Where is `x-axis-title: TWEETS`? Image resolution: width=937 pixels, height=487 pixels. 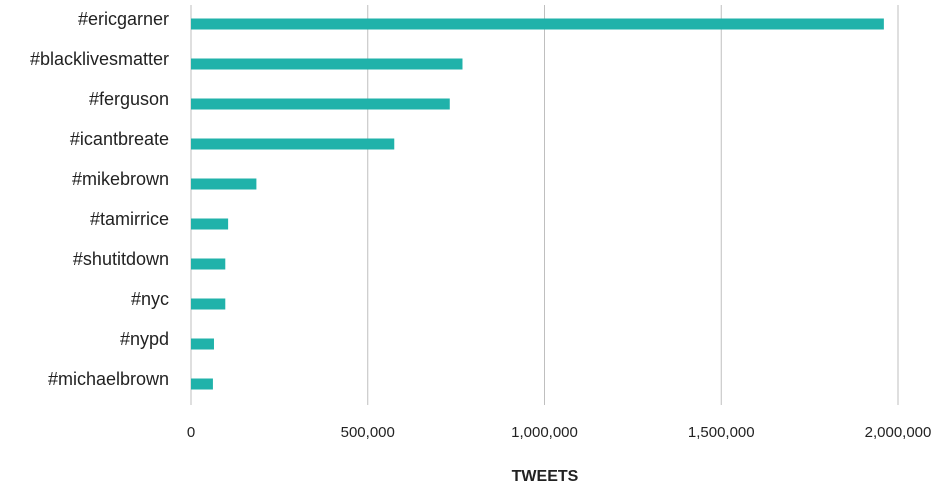 x-axis-title: TWEETS is located at coordinates (545, 476).